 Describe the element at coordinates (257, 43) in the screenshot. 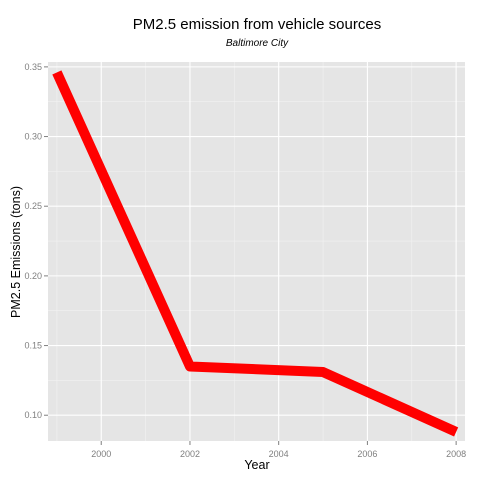

I see `chart-subtitle: Baltimore City` at that location.